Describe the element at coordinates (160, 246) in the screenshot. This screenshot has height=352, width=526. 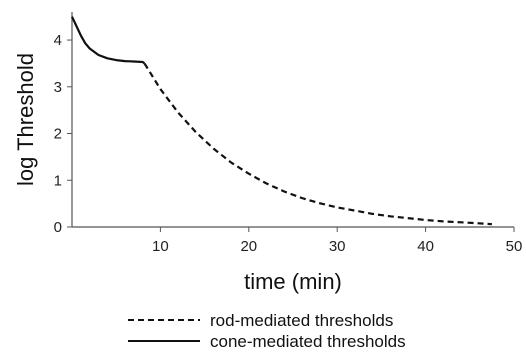
I see `x-tick-label: 10` at that location.